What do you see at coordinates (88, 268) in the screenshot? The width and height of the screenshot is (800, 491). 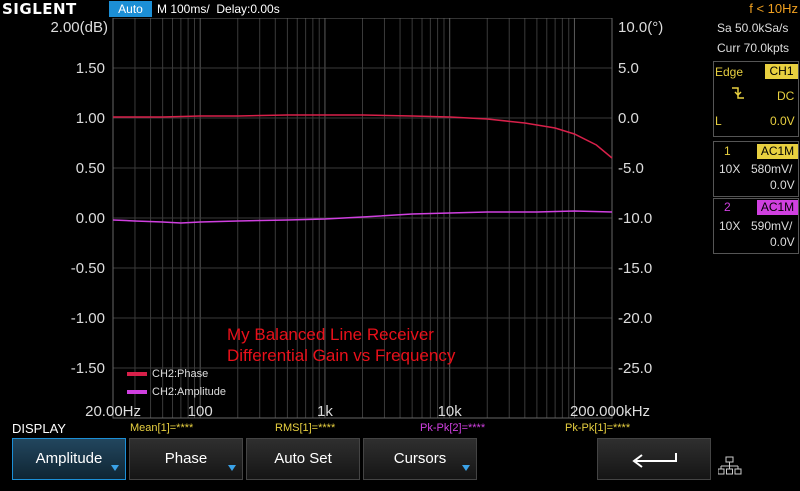 I see `left-axis-tick-label: -0.50` at bounding box center [88, 268].